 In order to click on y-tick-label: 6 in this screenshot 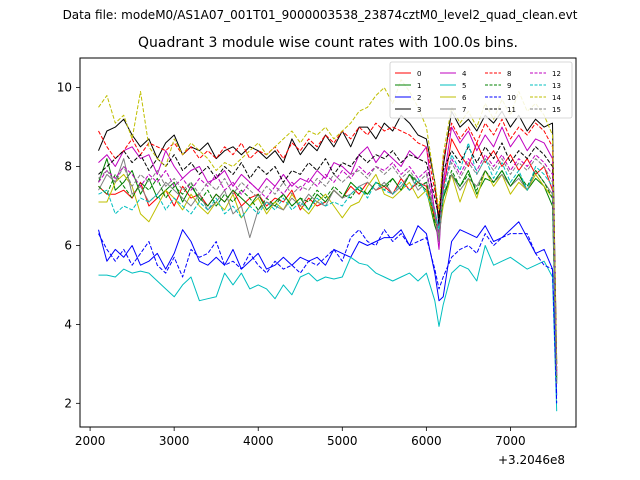, I will do `click(68, 245)`.